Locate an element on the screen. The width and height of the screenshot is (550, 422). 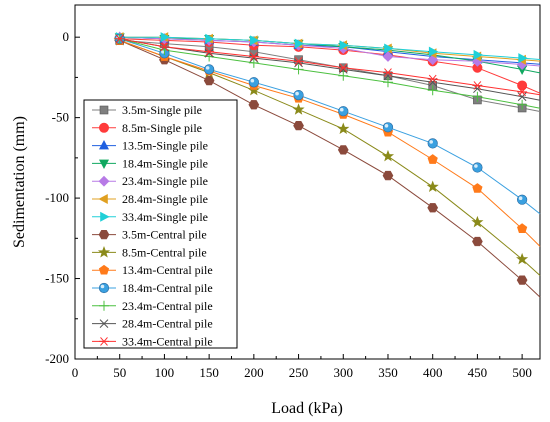
x-tick-label: 300 is located at coordinates (344, 372).